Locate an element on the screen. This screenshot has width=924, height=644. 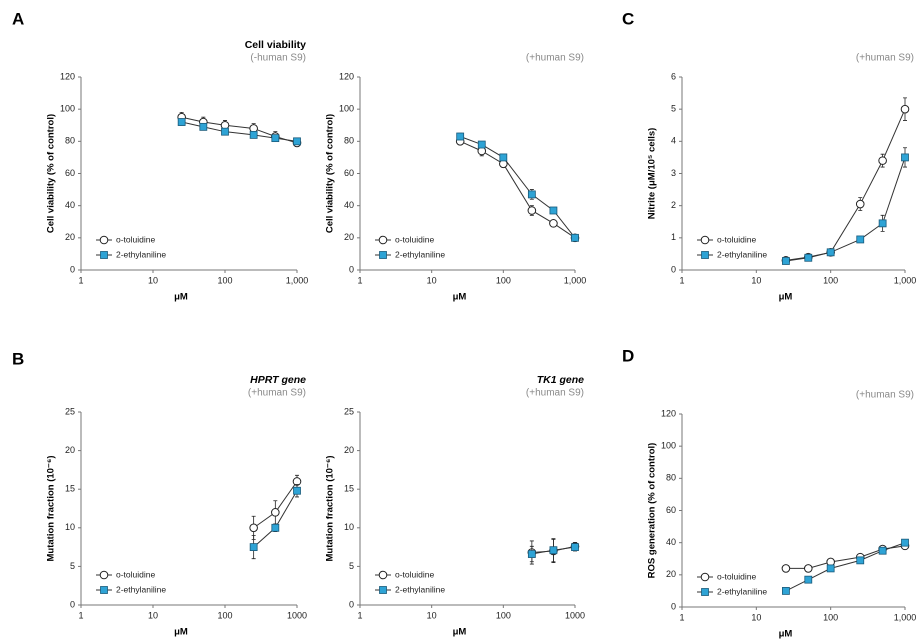
panel-label: A is located at coordinates (18, 18).